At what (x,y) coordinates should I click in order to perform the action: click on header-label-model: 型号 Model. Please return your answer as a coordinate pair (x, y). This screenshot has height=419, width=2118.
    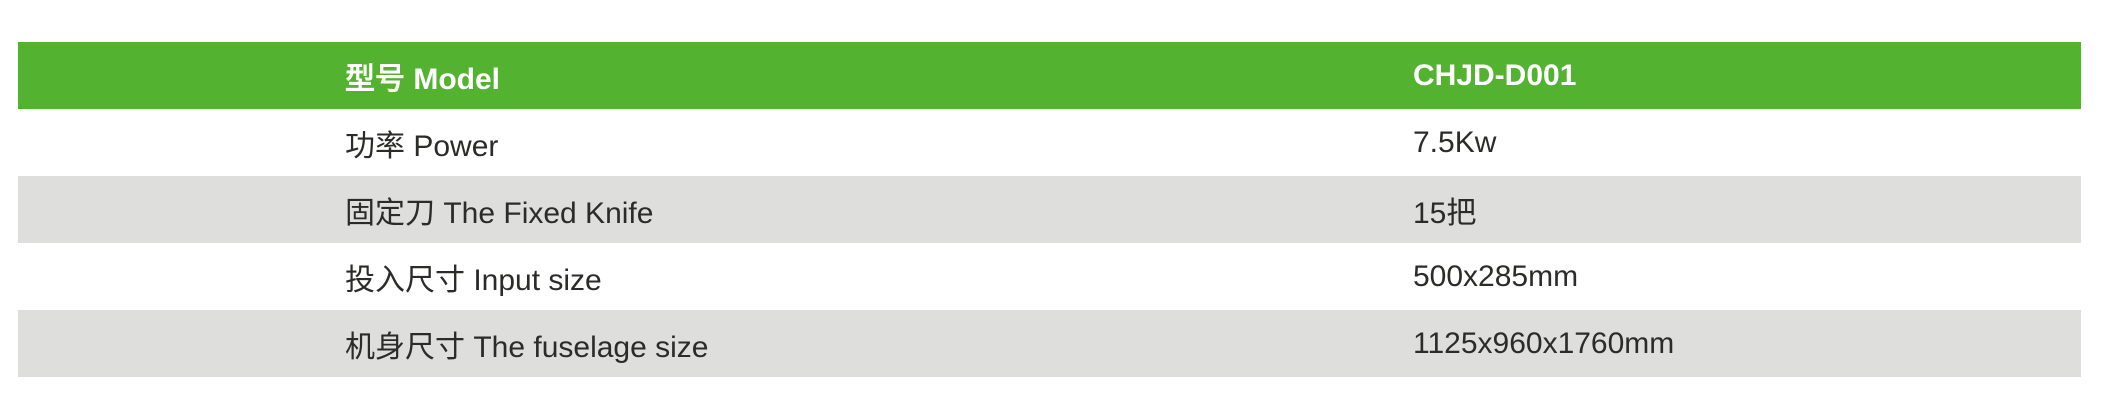
    Looking at the image, I should click on (422, 79).